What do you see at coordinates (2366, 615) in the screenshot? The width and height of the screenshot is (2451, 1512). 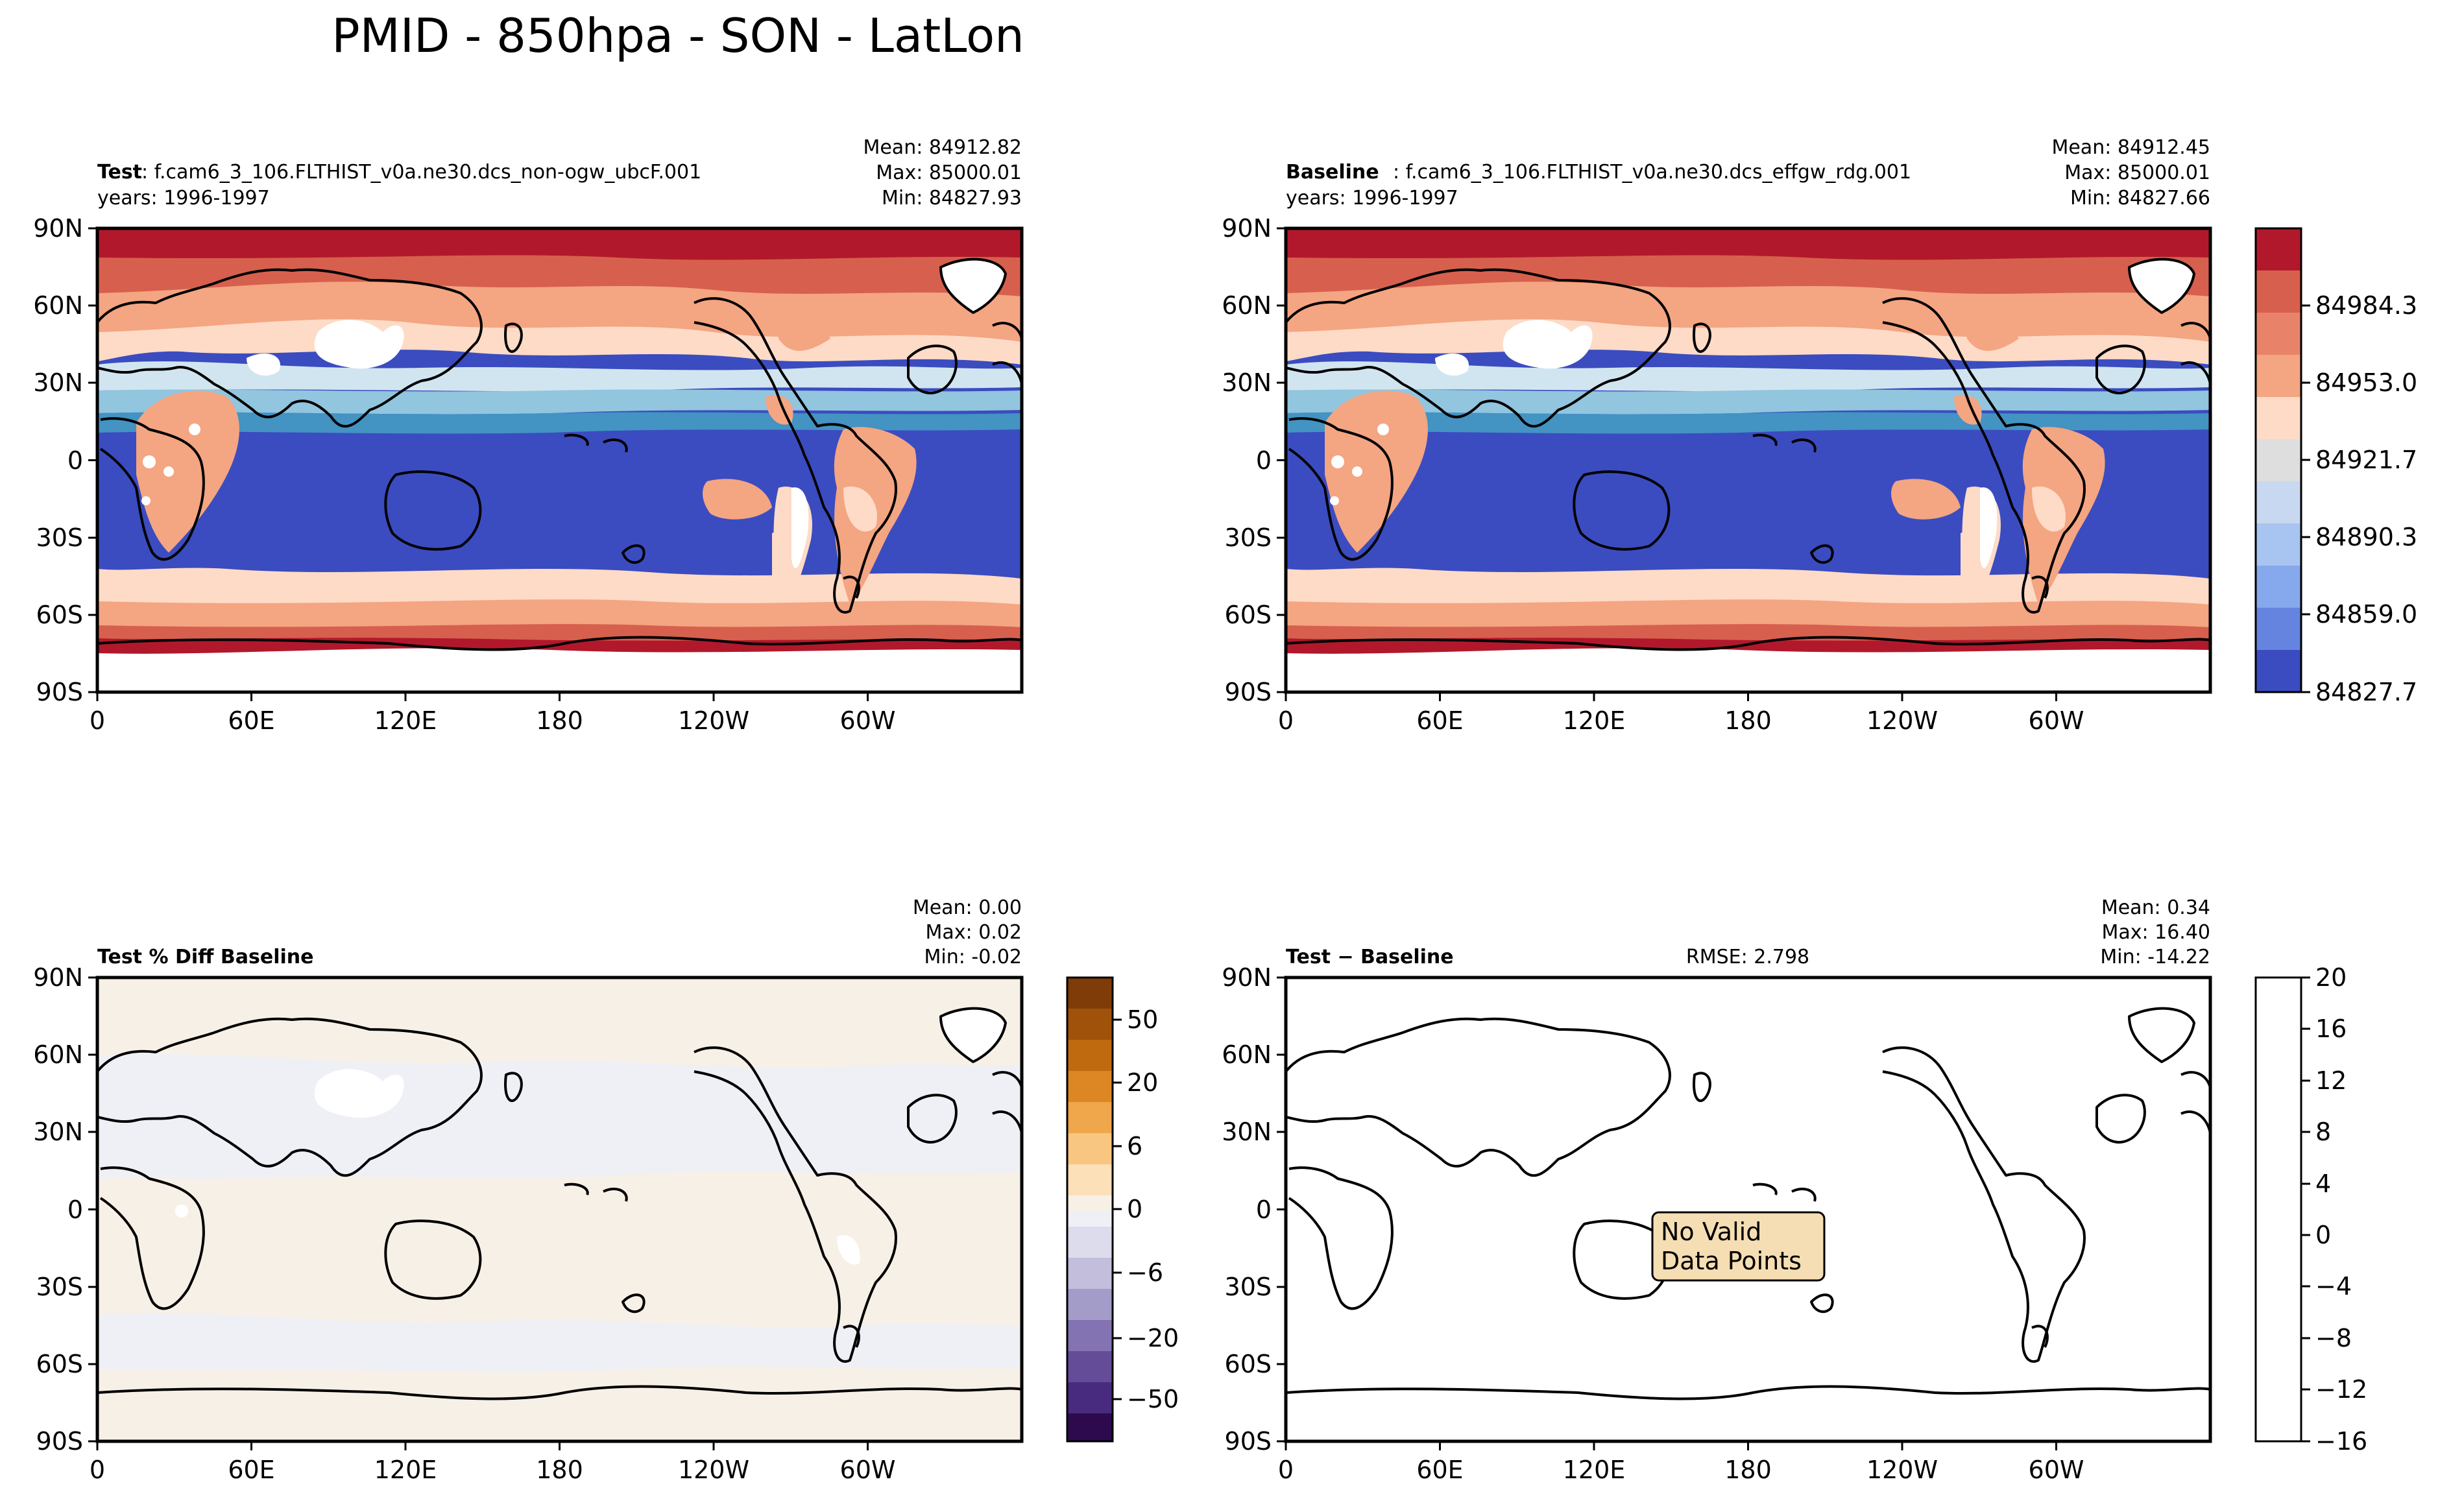 I see `cbar-tick: 84859.0` at bounding box center [2366, 615].